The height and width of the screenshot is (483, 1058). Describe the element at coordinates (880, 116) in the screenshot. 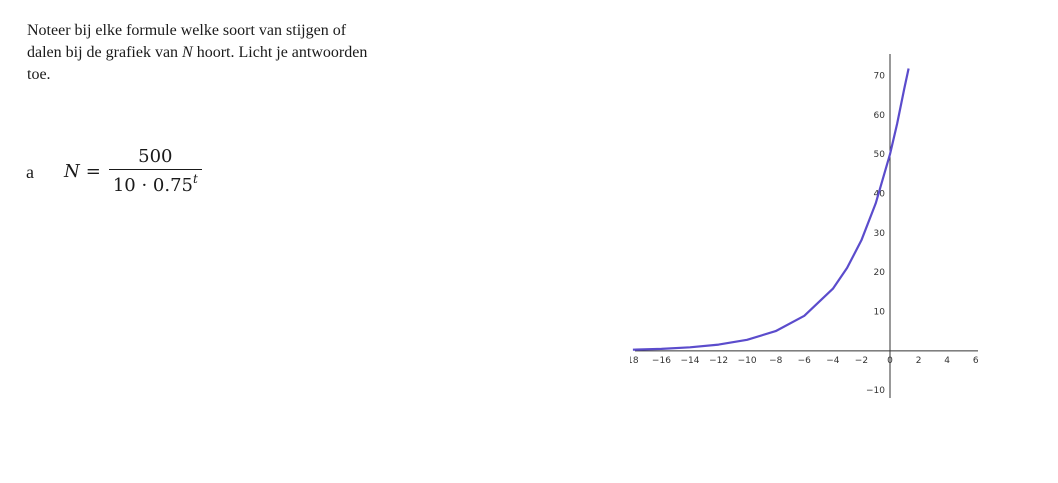

I see `y-tick-label: 60` at that location.